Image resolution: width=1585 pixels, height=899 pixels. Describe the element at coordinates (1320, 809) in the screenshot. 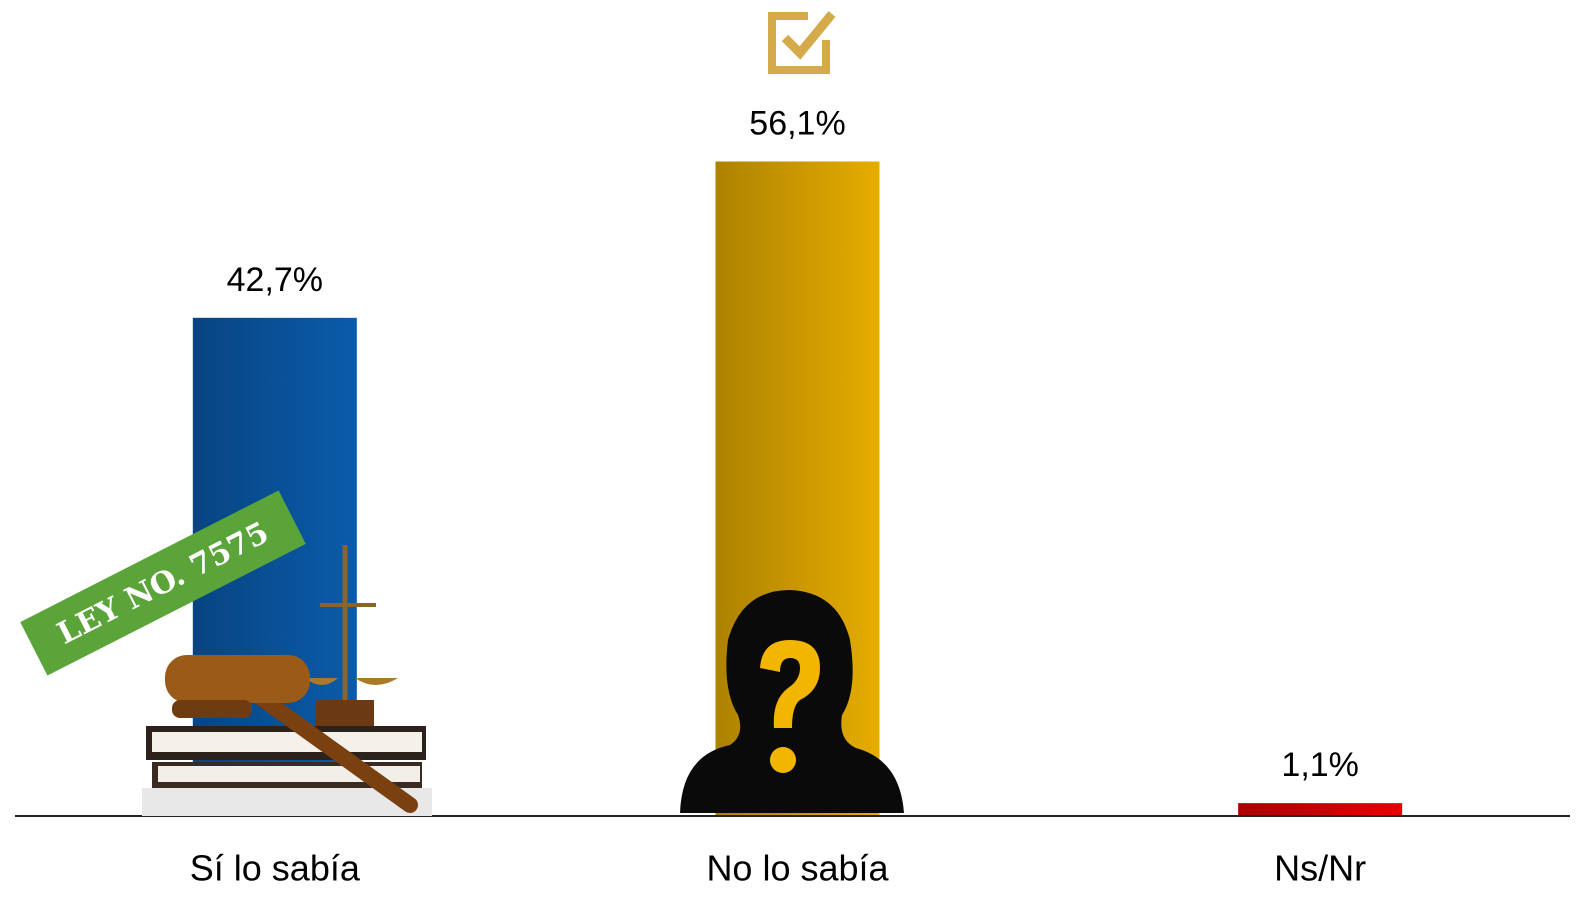

I see `bar-shade` at that location.